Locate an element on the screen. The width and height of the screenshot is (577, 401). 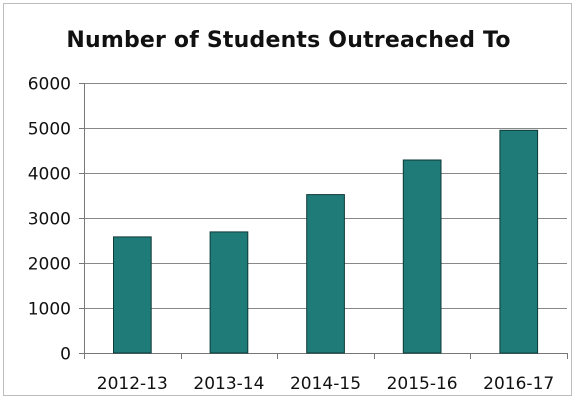
y-tick-label: 3000 is located at coordinates (49, 220).